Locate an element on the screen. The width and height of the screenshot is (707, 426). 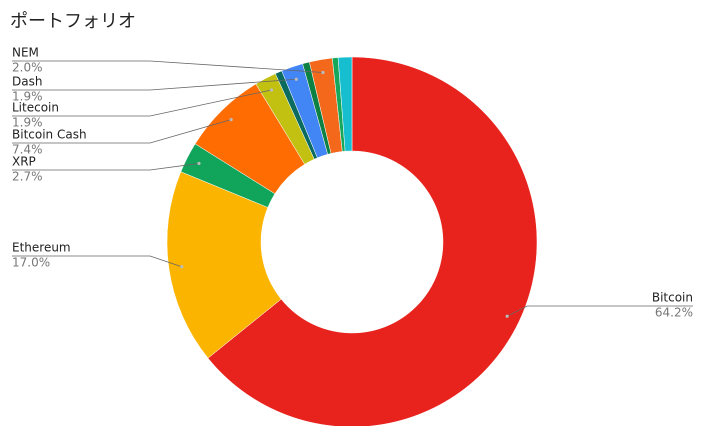
slice-value: 64.2% is located at coordinates (674, 313).